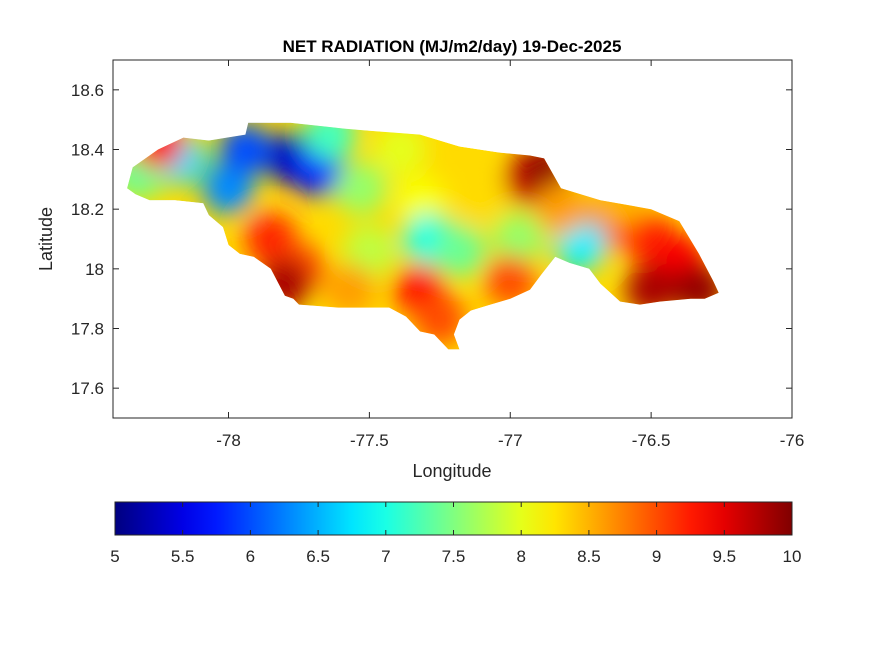  I want to click on y-axis-label: Latitude, so click(46, 239).